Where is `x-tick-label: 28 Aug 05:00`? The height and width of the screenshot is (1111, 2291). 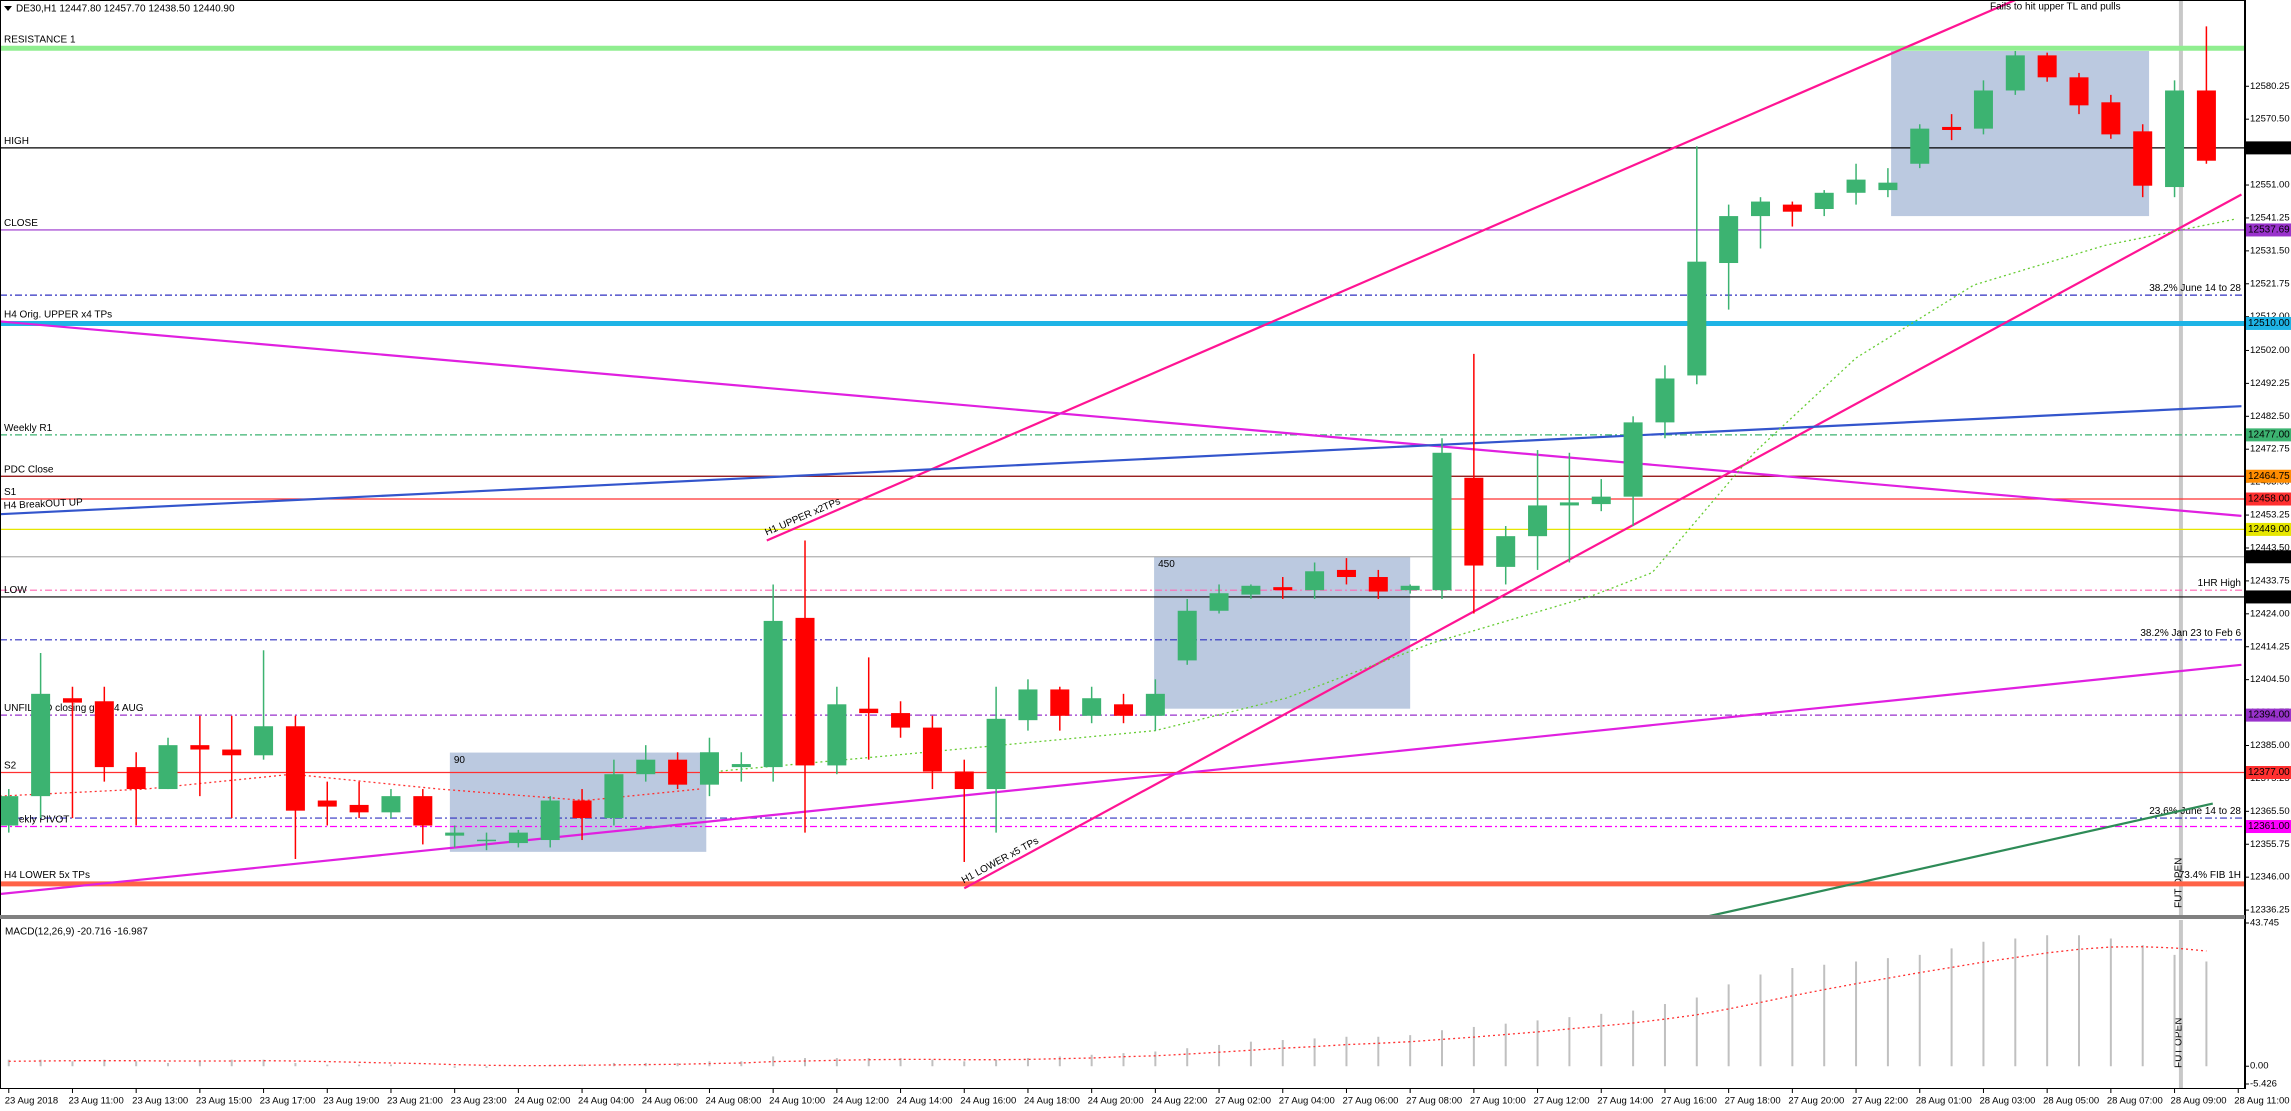 x-tick-label: 28 Aug 05:00 is located at coordinates (2071, 1101).